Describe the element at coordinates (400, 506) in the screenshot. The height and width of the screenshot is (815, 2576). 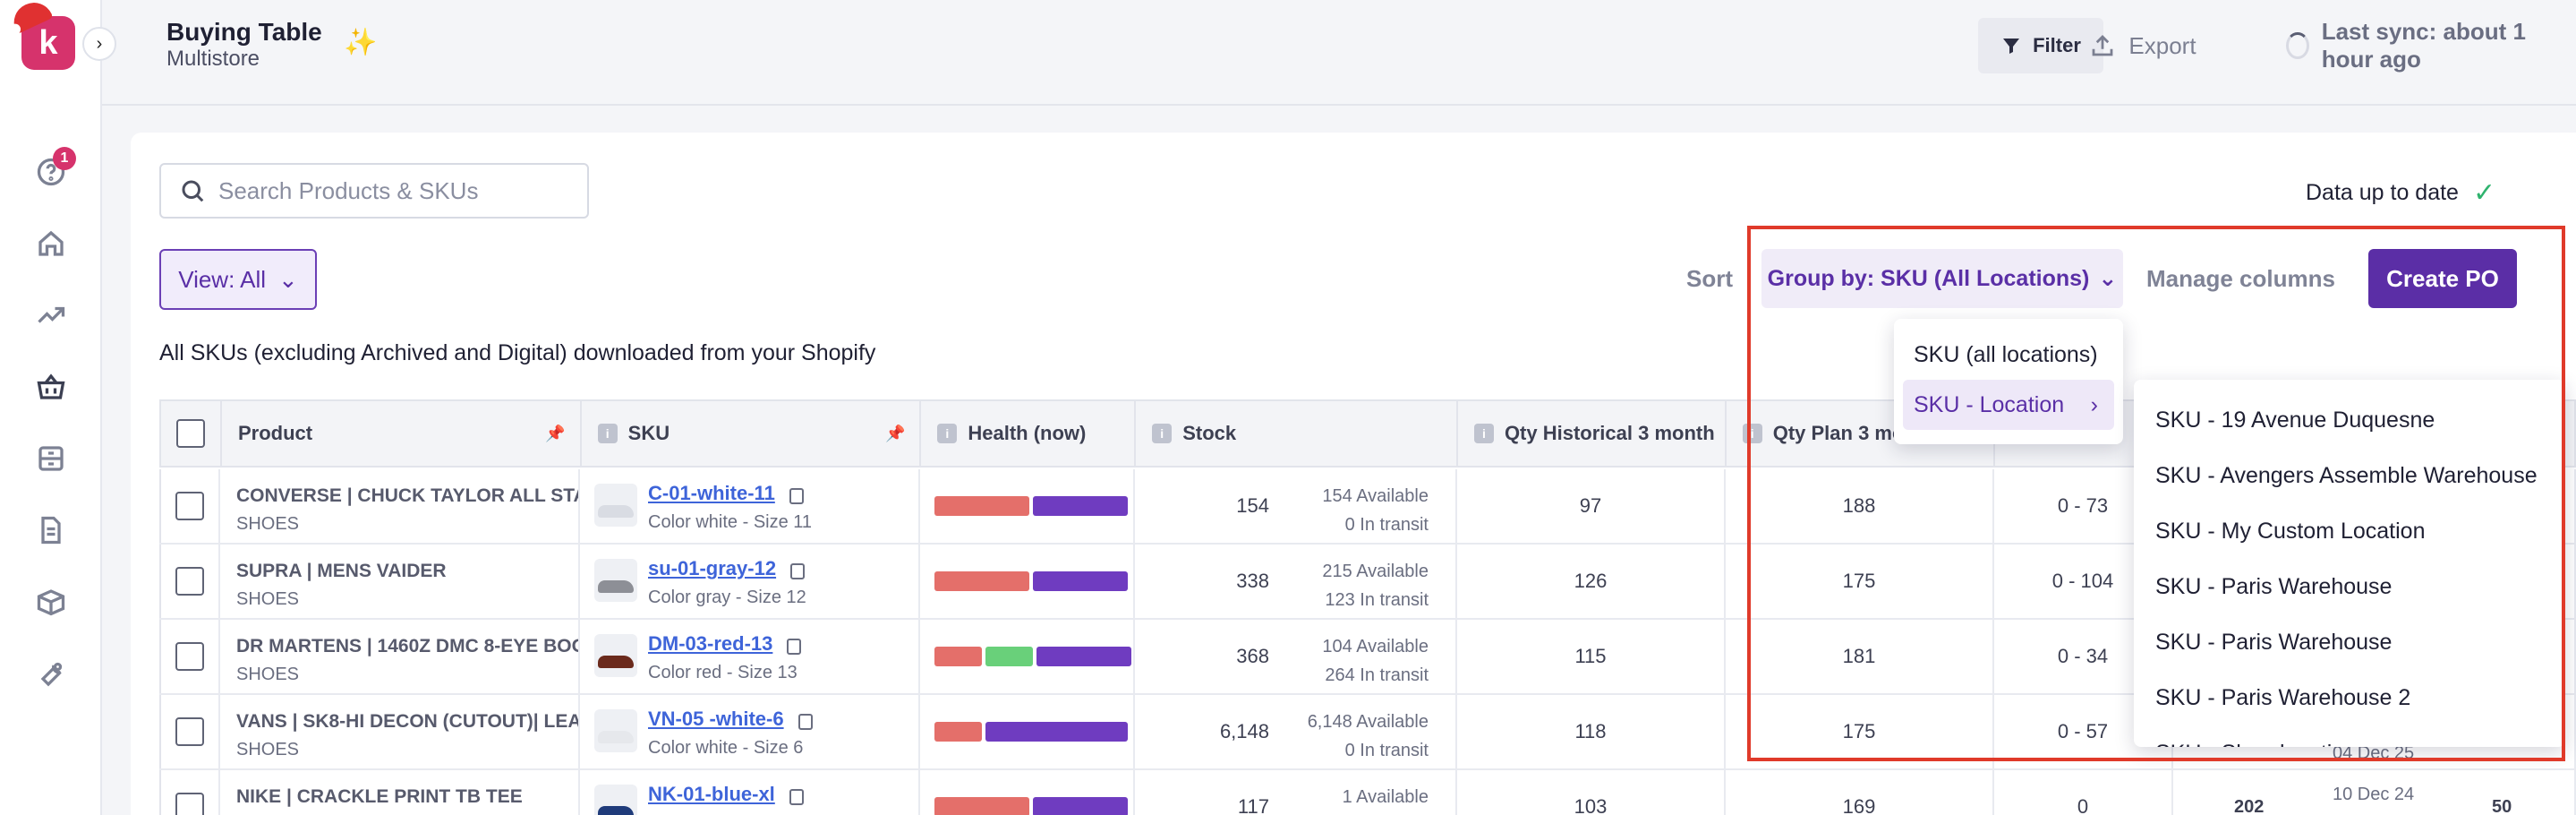
I see `product-cell: CONVERSE | CHUCK TAYLOR ALL STA SHOES` at that location.